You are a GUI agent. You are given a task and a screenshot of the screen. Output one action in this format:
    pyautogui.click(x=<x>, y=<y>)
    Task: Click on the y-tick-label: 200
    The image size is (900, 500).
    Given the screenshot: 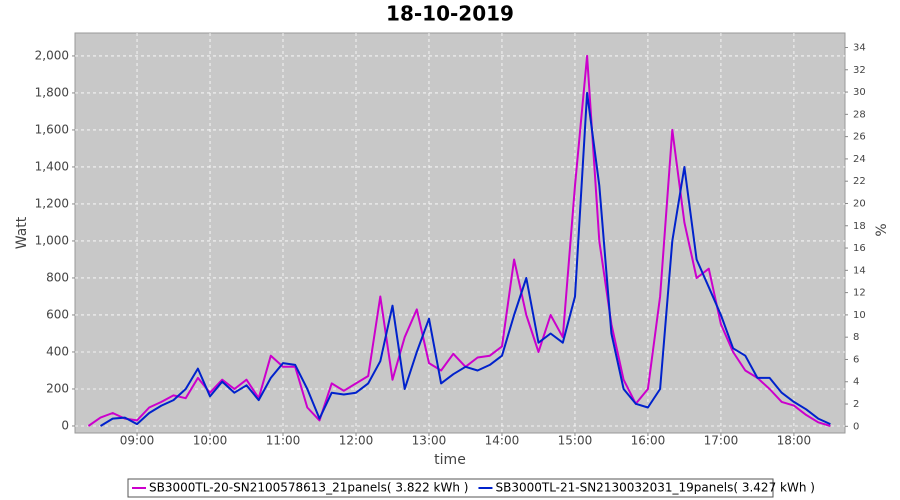 What is the action you would take?
    pyautogui.click(x=57, y=388)
    